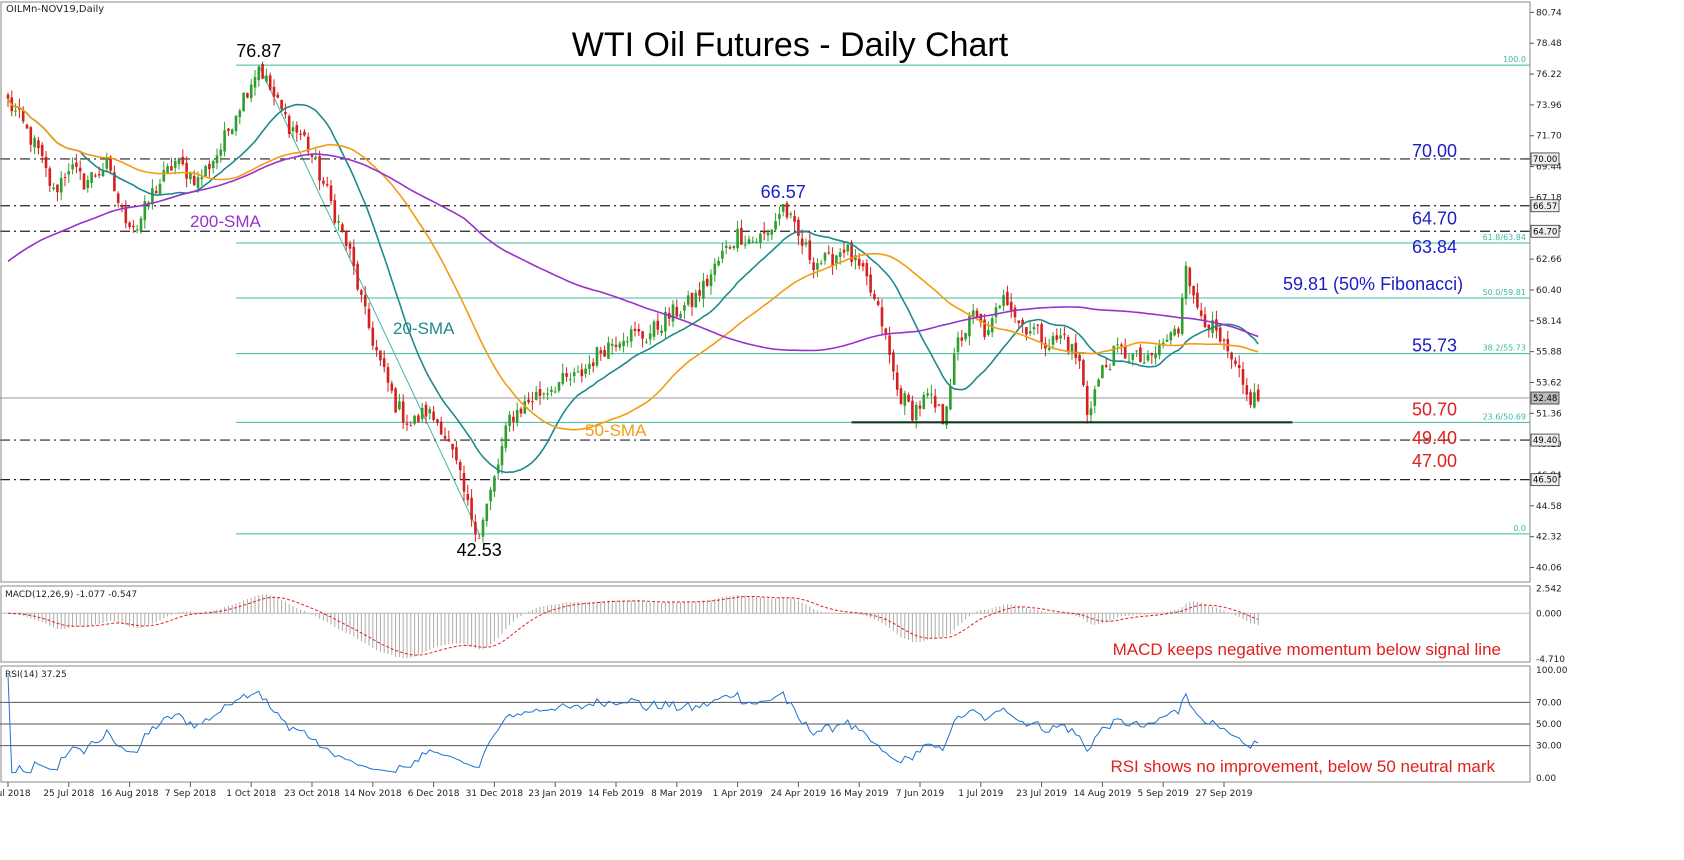  I want to click on fibonacci-level-tag: 23.6/50.69, so click(1504, 416).